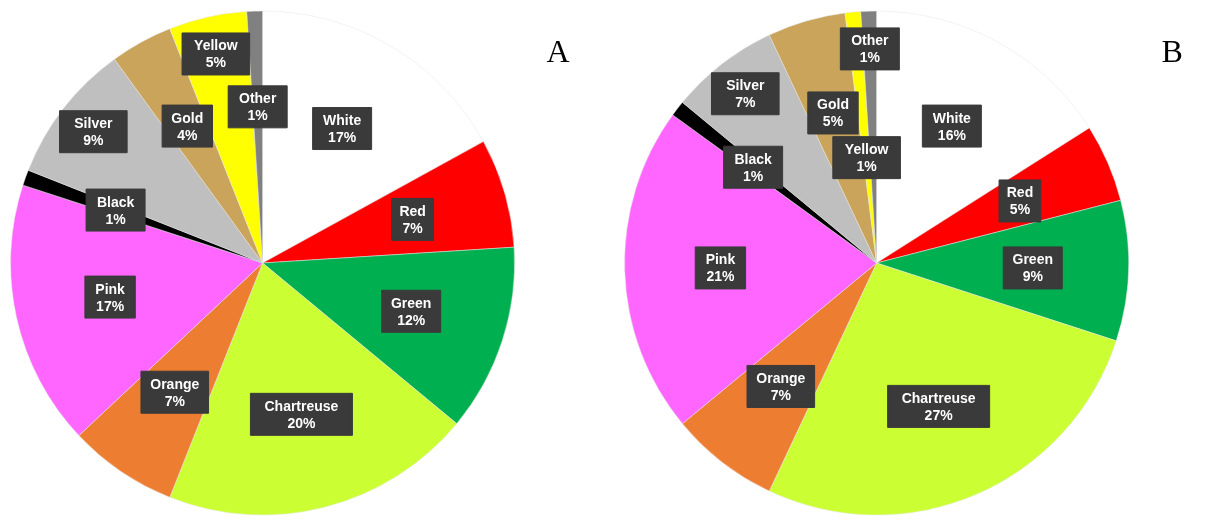 The height and width of the screenshot is (527, 1225). What do you see at coordinates (558, 50) in the screenshot?
I see `text: A` at bounding box center [558, 50].